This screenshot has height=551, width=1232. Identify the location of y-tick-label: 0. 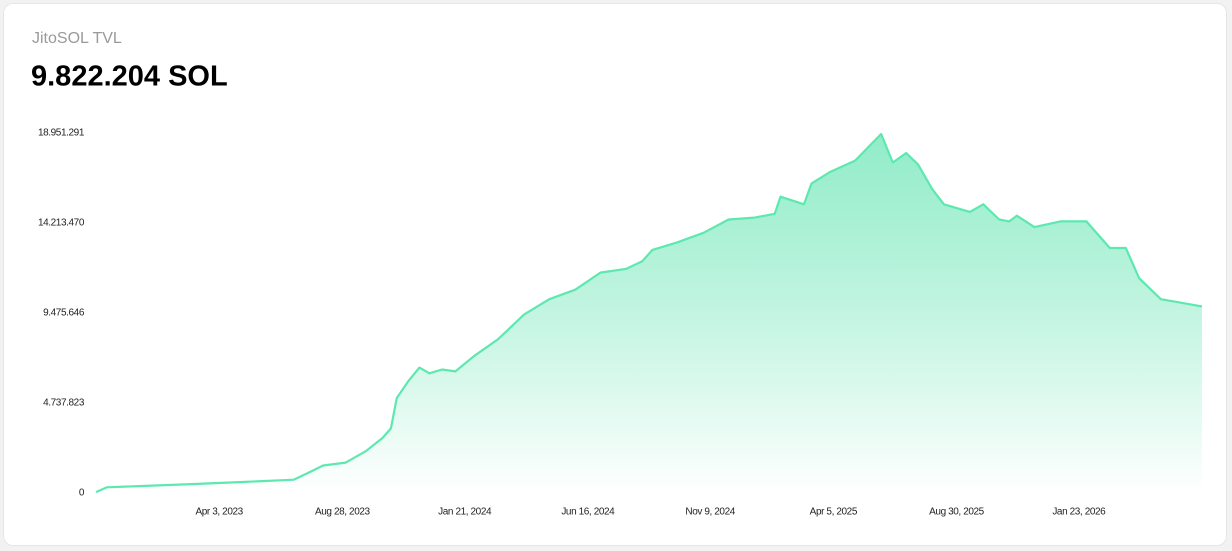
(82, 493).